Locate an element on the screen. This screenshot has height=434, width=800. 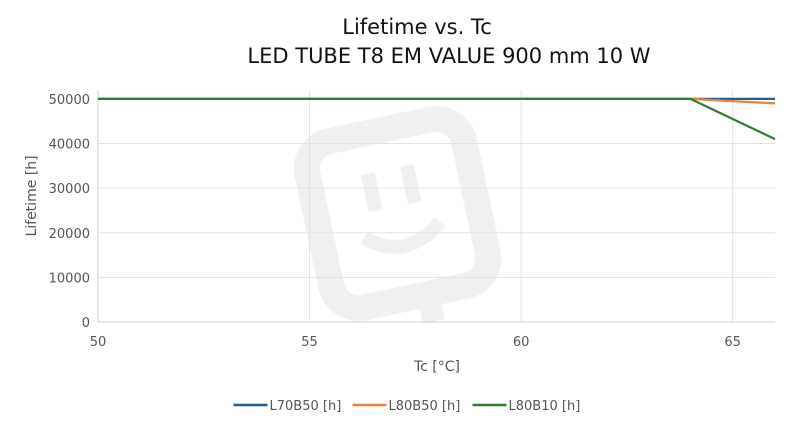
y-tick-label: 10000 is located at coordinates (69, 278).